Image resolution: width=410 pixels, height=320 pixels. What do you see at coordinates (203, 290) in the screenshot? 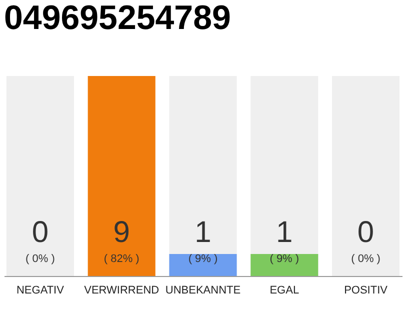
I see `x-tick-label: UNBEKANNTE` at bounding box center [203, 290].